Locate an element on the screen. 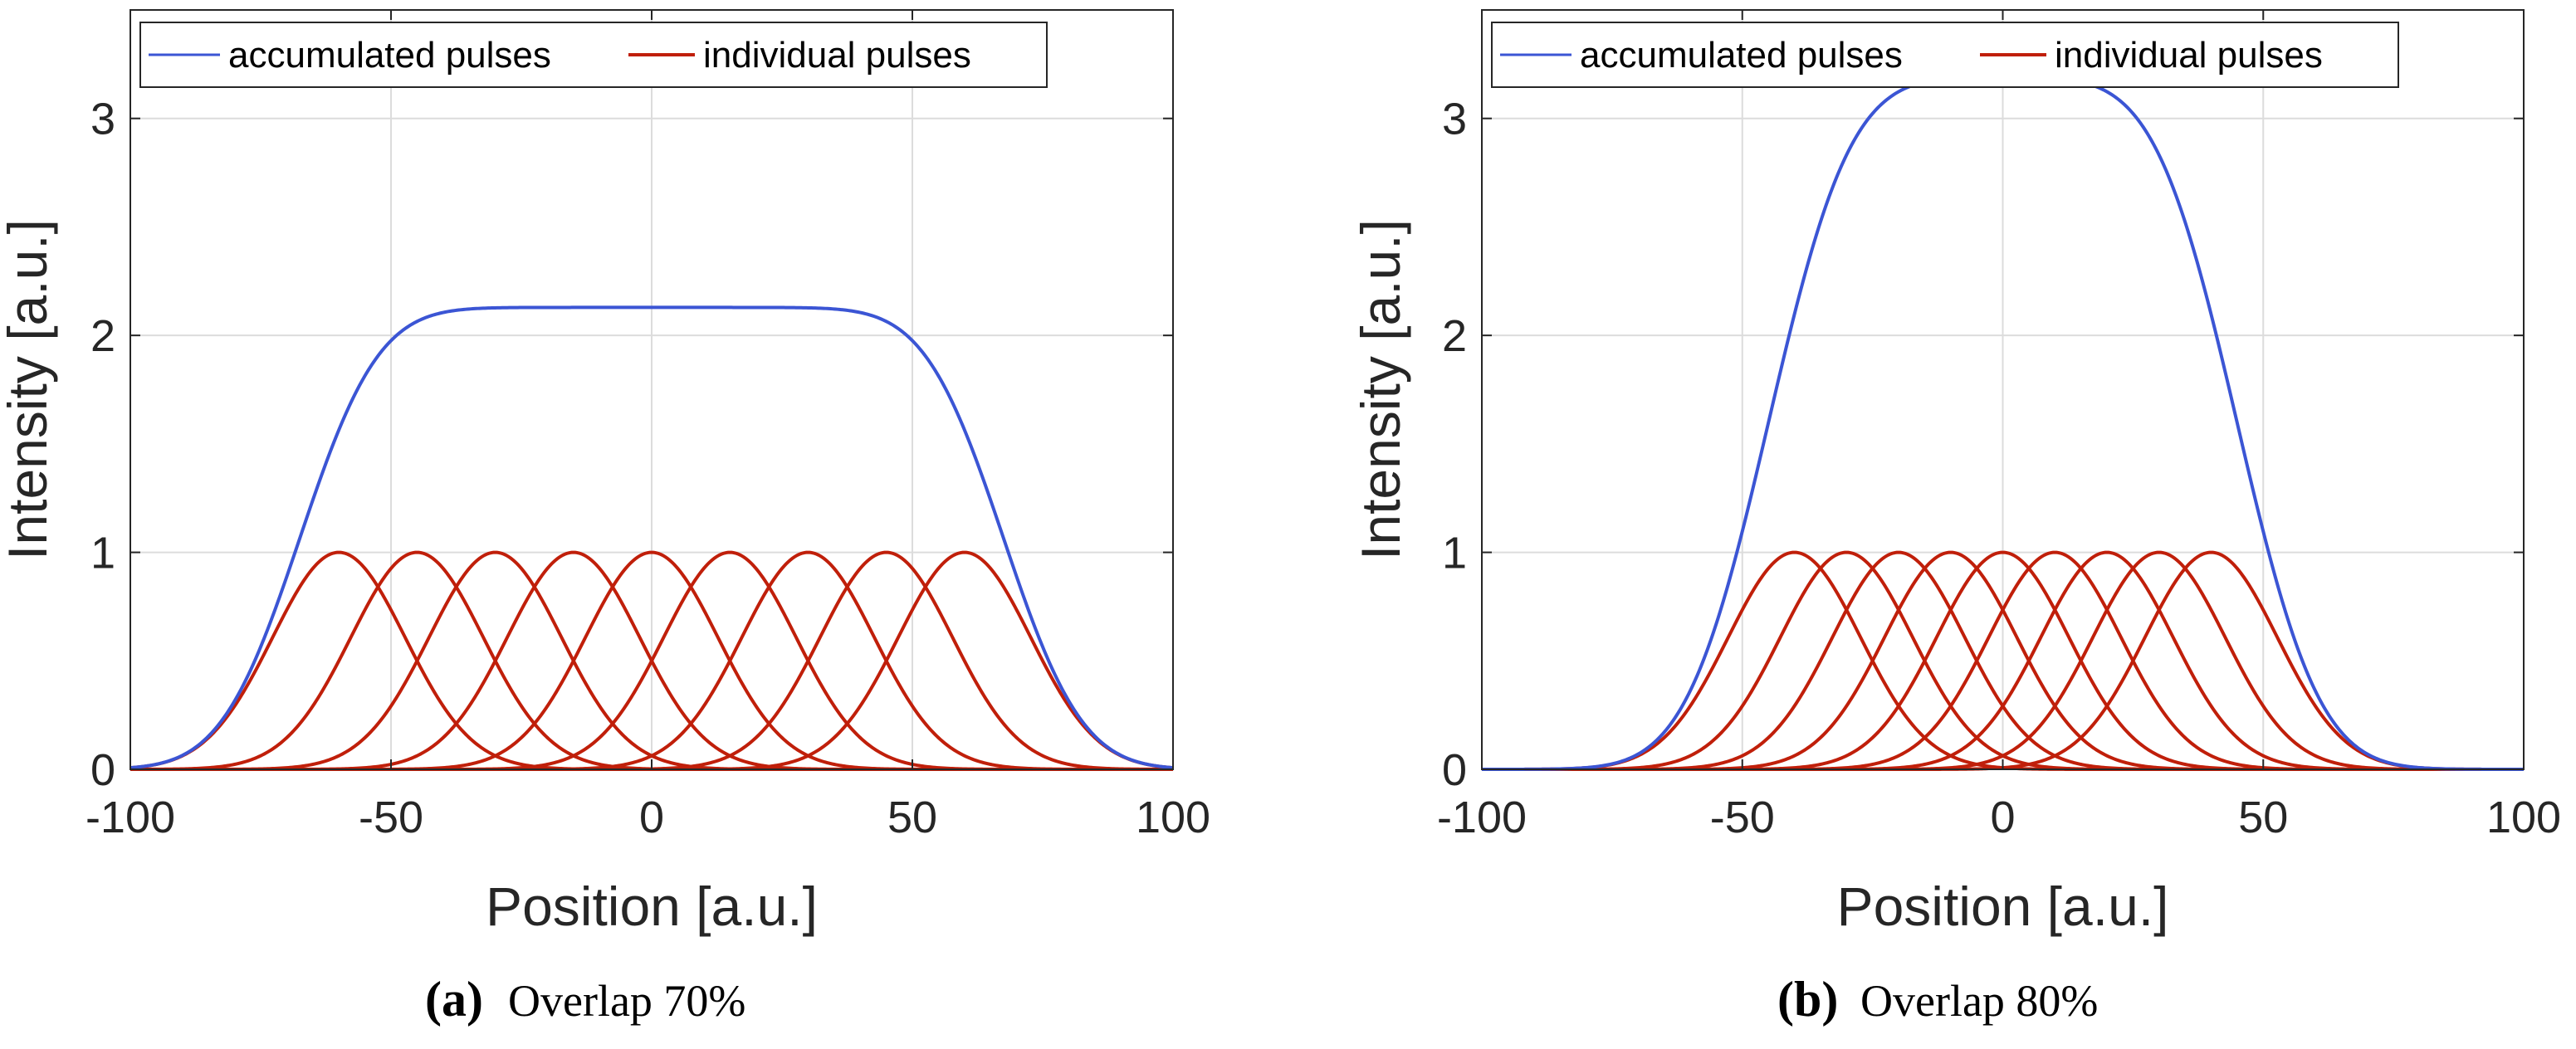  caption-b-text: Overlap 80% is located at coordinates (1979, 1001).